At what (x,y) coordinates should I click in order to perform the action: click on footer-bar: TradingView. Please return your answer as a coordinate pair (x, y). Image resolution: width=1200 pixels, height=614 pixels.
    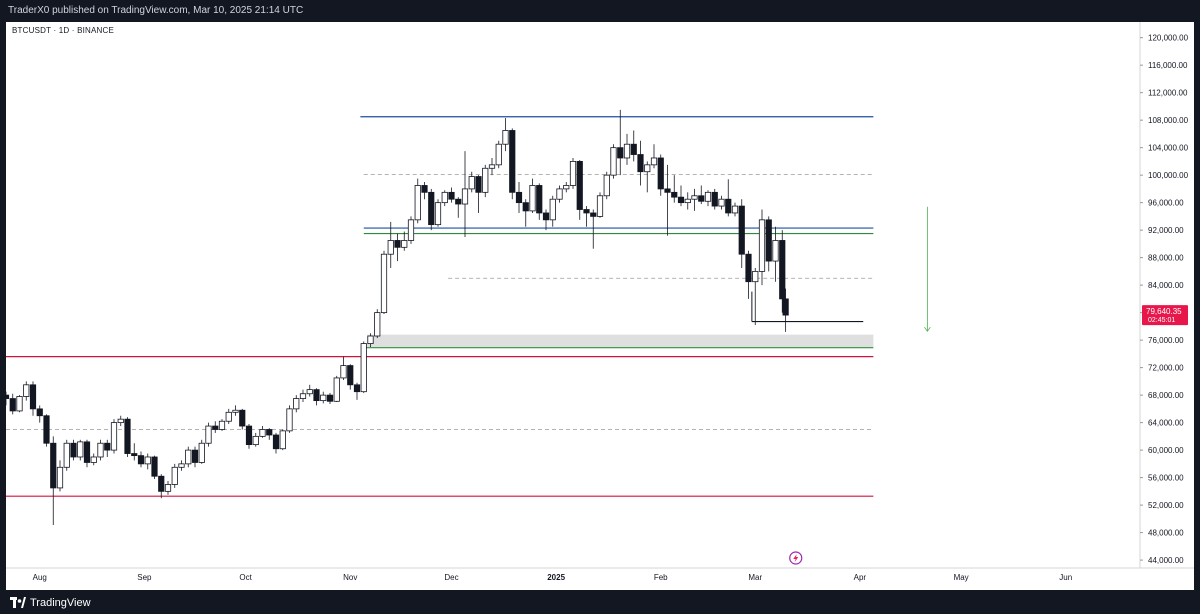
    Looking at the image, I should click on (600, 603).